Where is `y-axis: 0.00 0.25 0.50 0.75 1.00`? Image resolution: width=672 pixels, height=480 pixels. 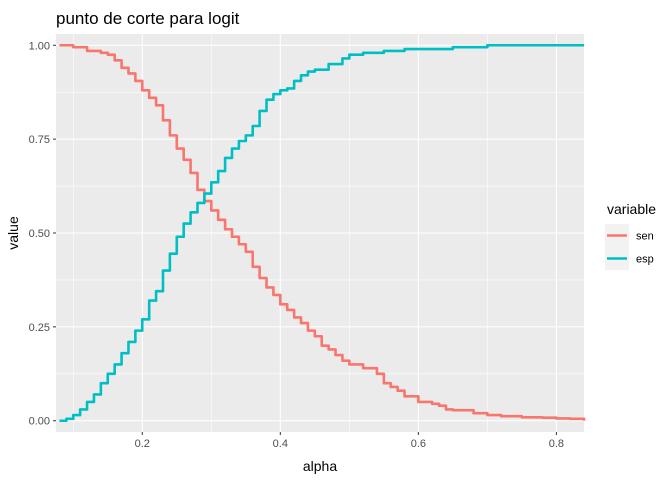
y-axis: 0.00 0.25 0.50 0.75 1.00 is located at coordinates (42, 234).